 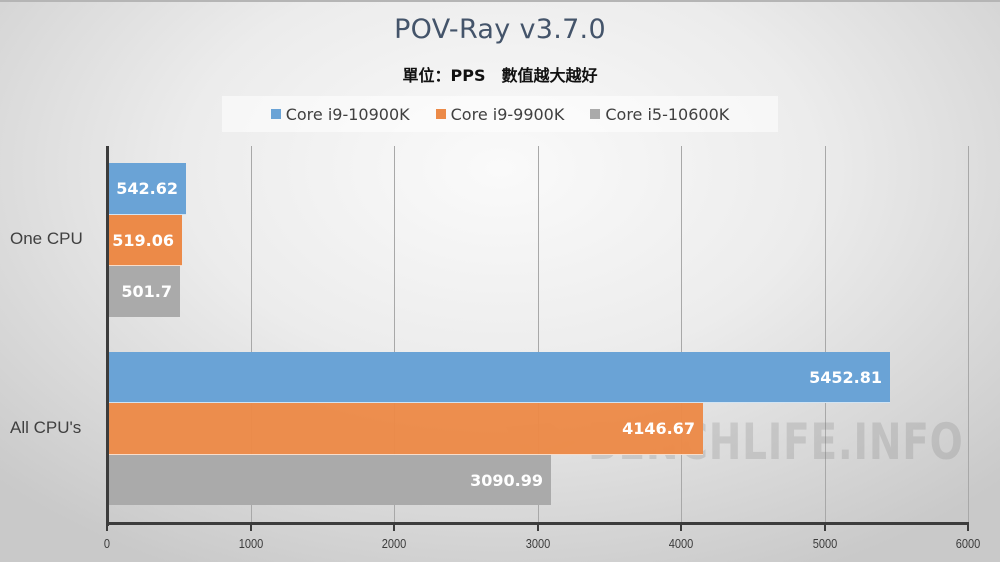 I want to click on chart-subtitle: 單位：PPS 數值越大越好, so click(x=500, y=75).